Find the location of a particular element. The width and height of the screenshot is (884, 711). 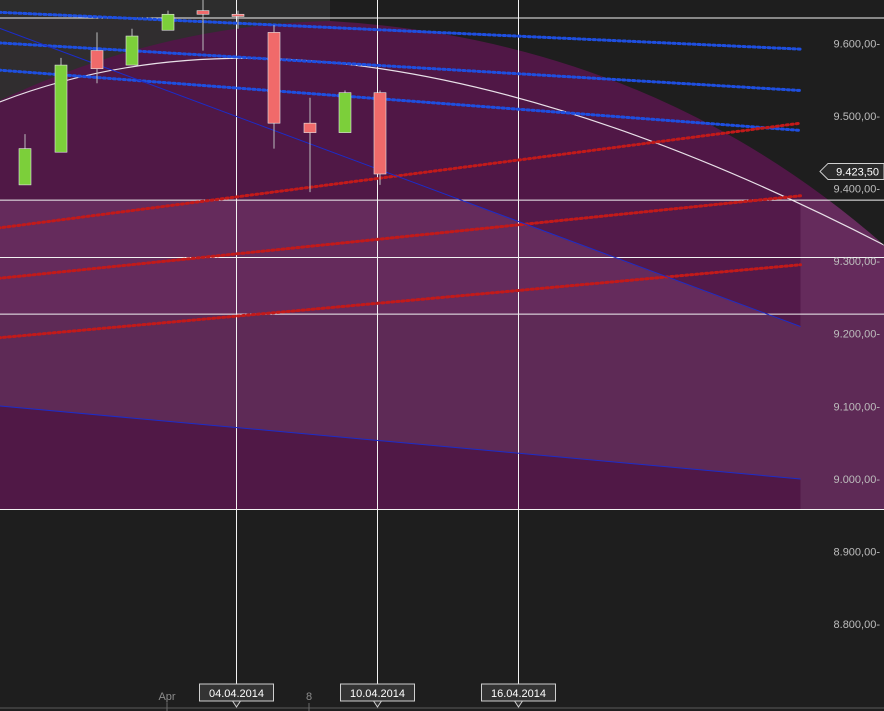

y-tick-label: 9.200,00- is located at coordinates (857, 335).